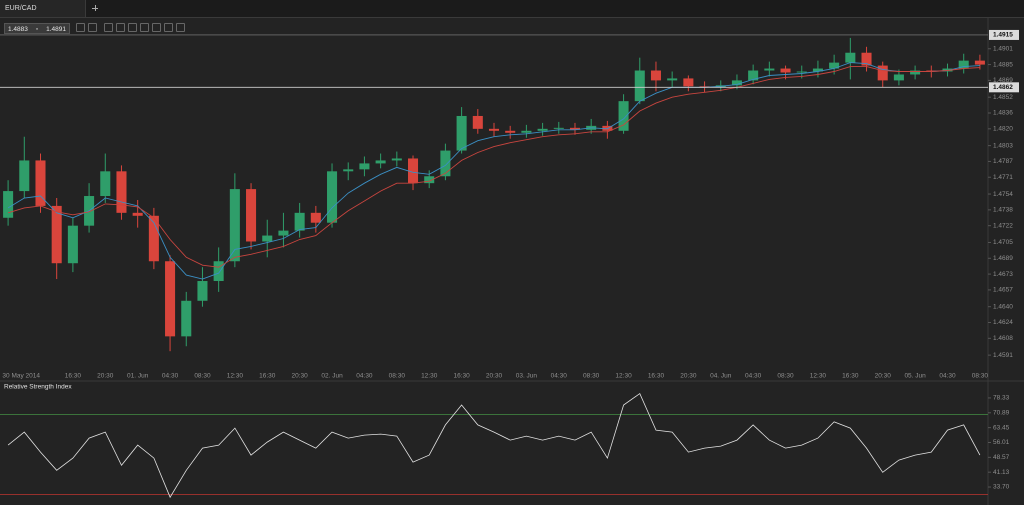  Describe the element at coordinates (1003, 145) in the screenshot. I see `y-tick-label: 1.4803` at that location.